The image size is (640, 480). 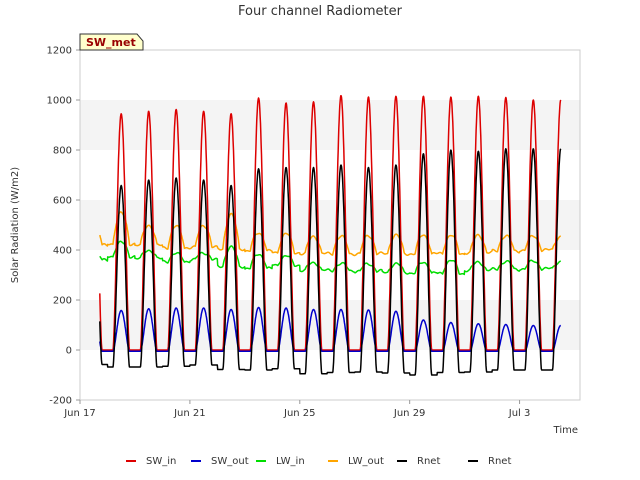 I want to click on x-tick-label: Jul 3, so click(x=519, y=413).